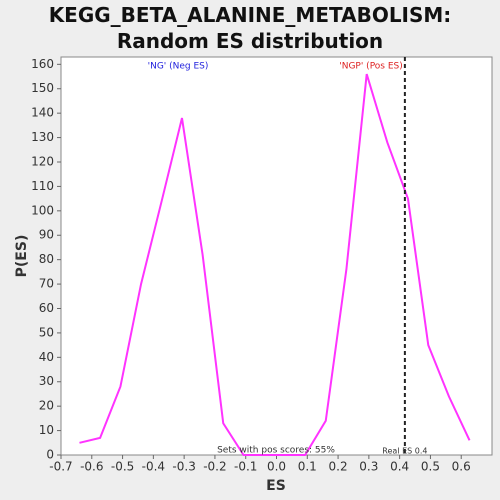 The image size is (500, 500). I want to click on x-axis-label: ES, so click(276, 486).